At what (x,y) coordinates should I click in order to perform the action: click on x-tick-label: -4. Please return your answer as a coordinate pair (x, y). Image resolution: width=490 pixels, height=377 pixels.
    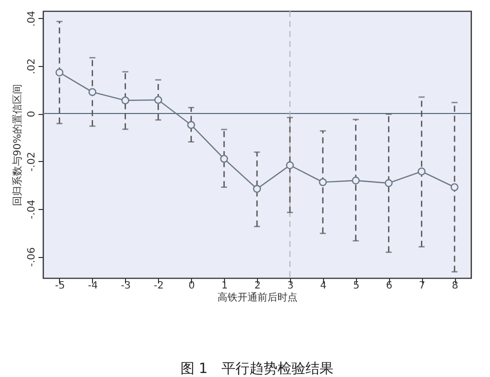
    Looking at the image, I should click on (93, 286).